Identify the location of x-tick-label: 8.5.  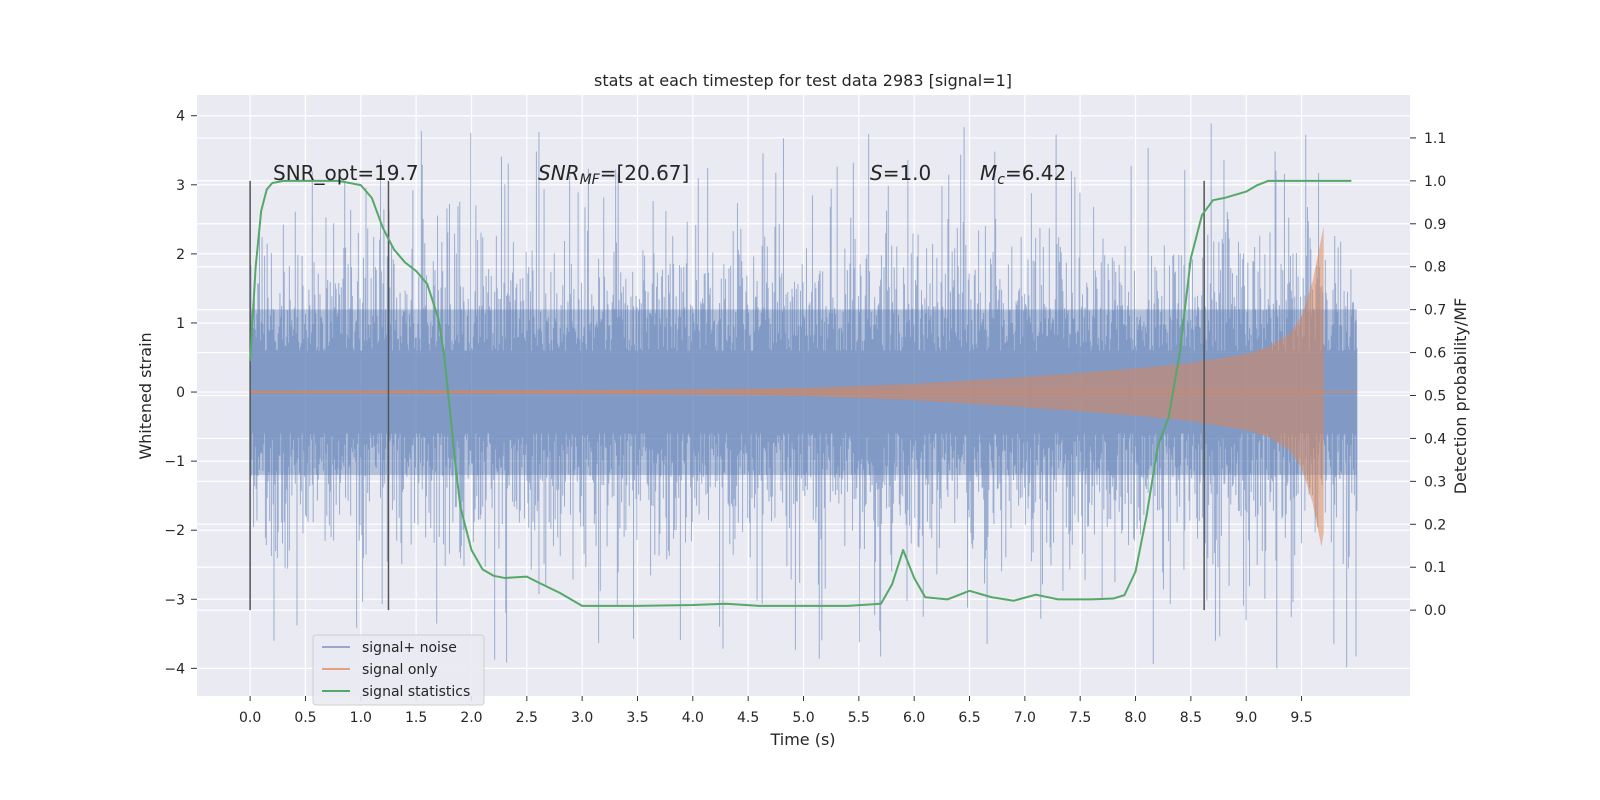
(1191, 718).